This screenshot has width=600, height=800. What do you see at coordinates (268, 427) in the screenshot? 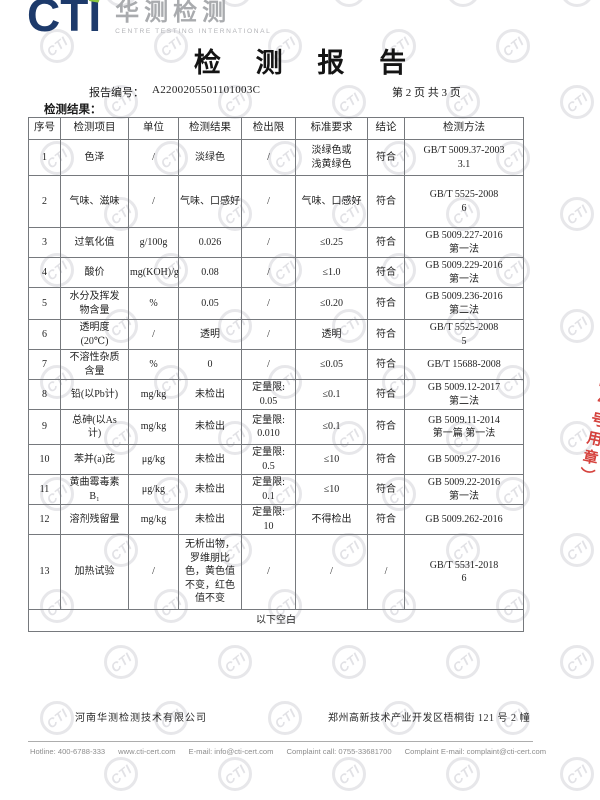
I see `table-cell: 定量限: 0.010` at bounding box center [268, 427].